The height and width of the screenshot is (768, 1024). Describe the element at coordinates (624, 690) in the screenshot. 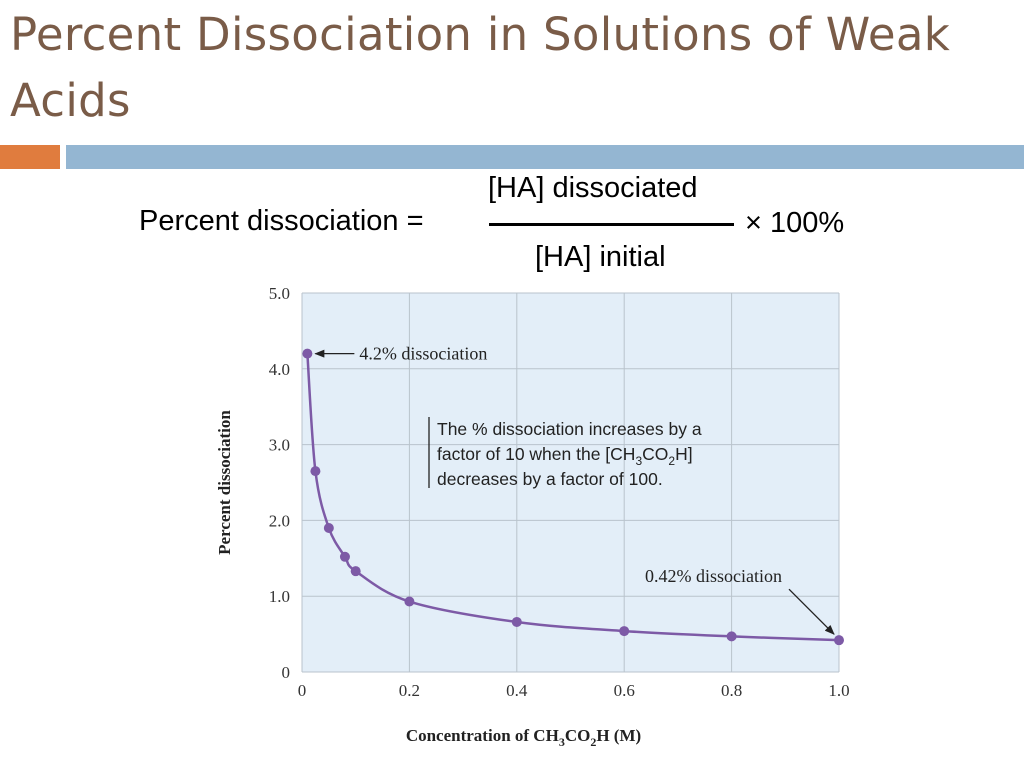

I see `x-tick-label: 0.6` at that location.